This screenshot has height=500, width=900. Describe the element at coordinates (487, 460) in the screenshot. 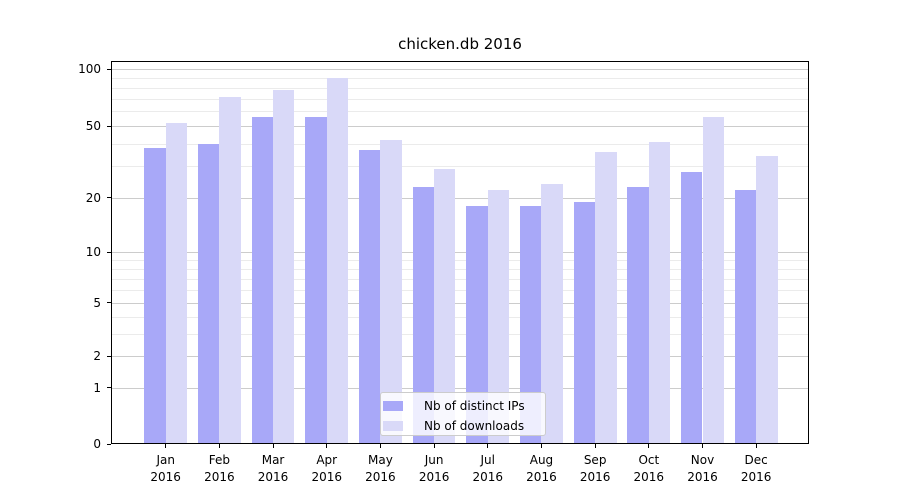

I see `x-tick-month: Jul` at that location.